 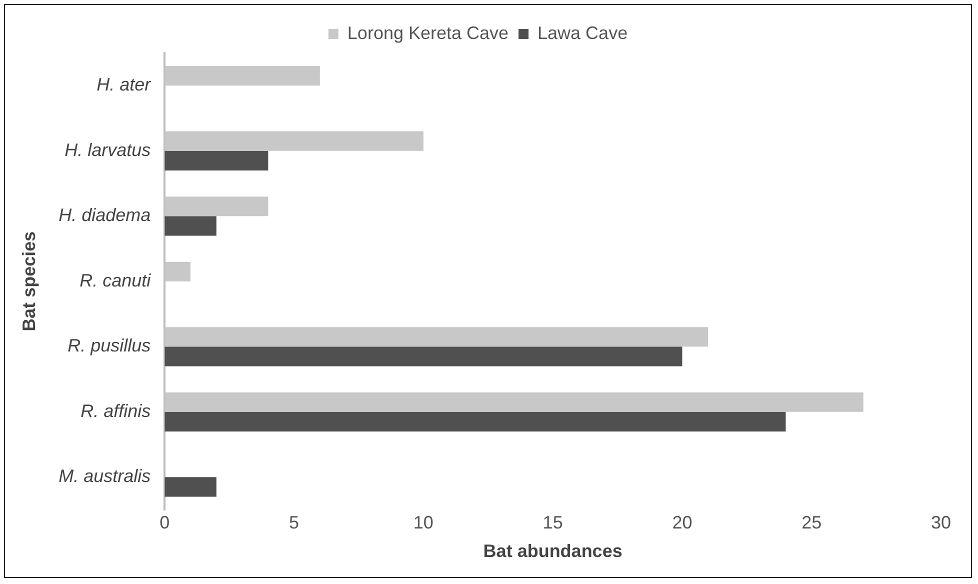 I want to click on y-tick-label: H. diadema, so click(x=104, y=215).